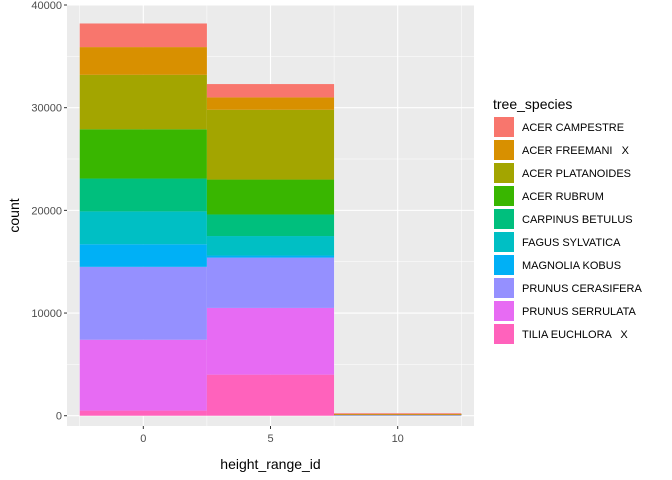  Describe the element at coordinates (576, 174) in the screenshot. I see `legend-label: ACER PLATANOIDES` at that location.